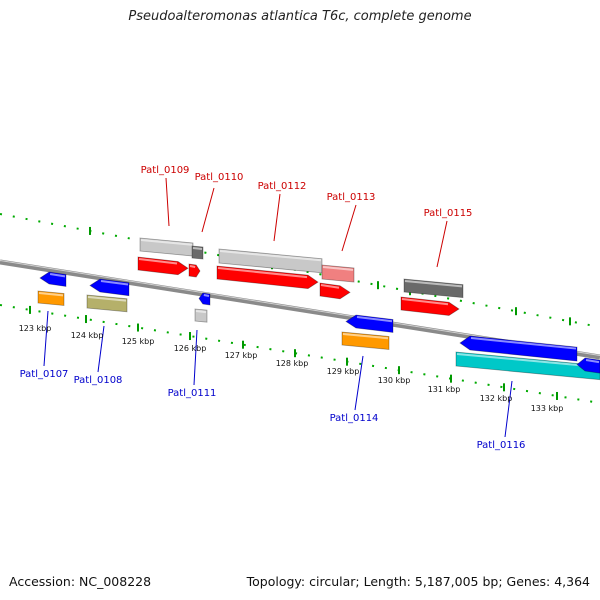  Describe the element at coordinates (270, 256) in the screenshot. I see `gene-patl-0112-cds-sheen` at that location.